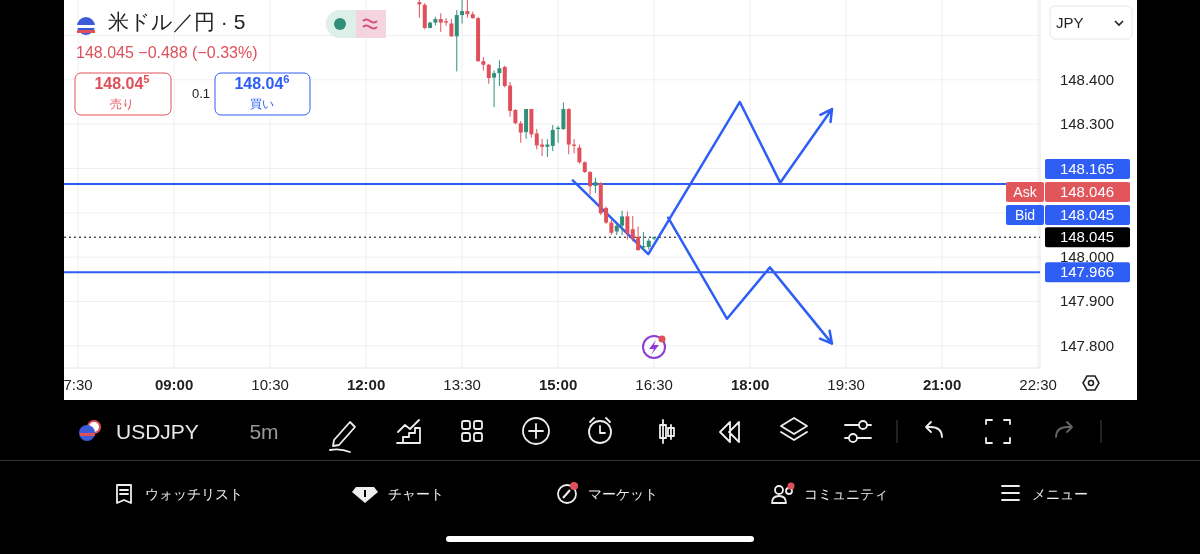 Image resolution: width=1200 pixels, height=554 pixels. Describe the element at coordinates (1087, 168) in the screenshot. I see `ref-line-label: 148.165` at that location.